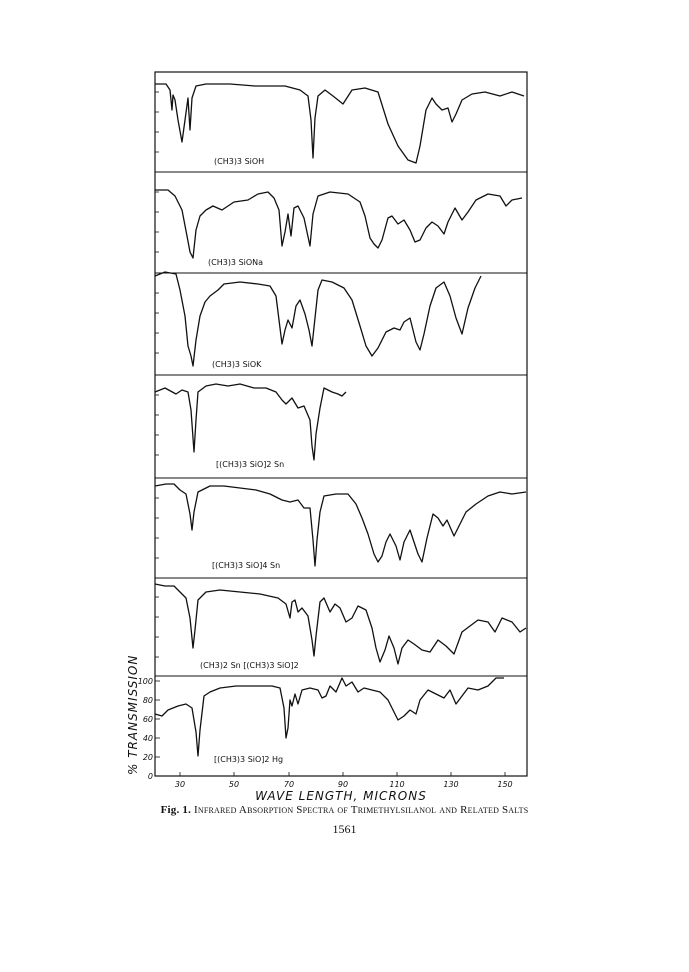  Describe the element at coordinates (249, 665) in the screenshot. I see `panel-label: (CH3)2 Sn [(CH3)3 SiO]2` at that location.